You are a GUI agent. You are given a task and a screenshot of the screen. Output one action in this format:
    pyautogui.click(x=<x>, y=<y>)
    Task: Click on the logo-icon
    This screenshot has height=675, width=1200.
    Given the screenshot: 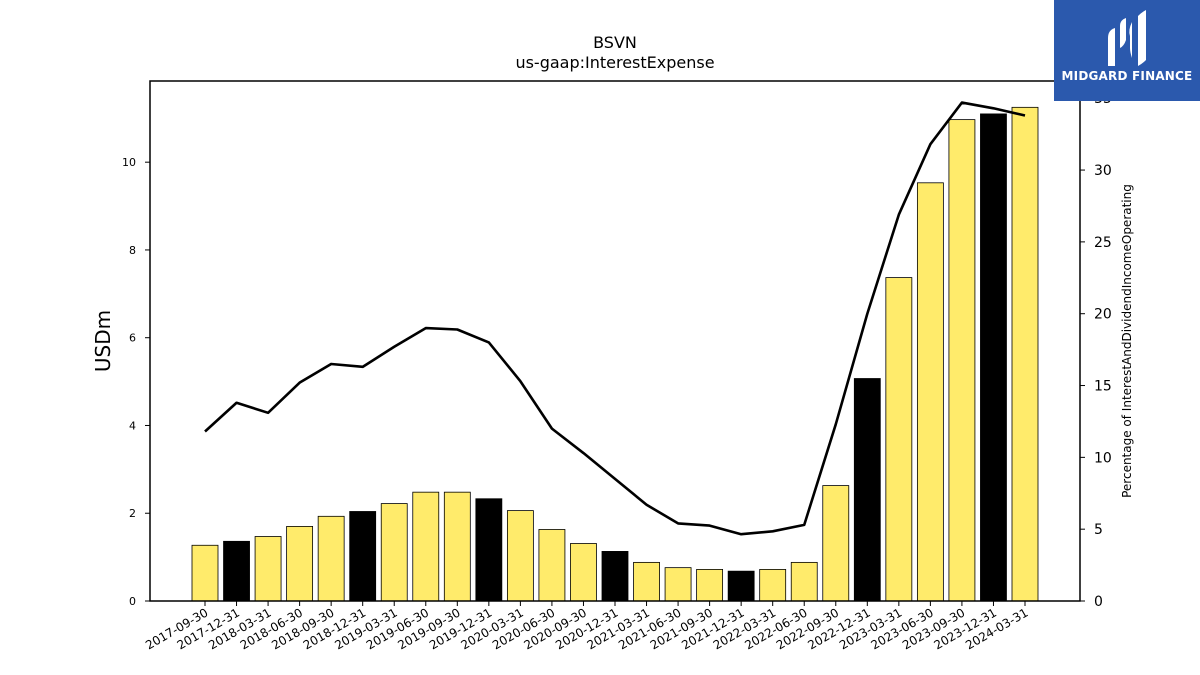 What is the action you would take?
    pyautogui.click(x=1127, y=38)
    